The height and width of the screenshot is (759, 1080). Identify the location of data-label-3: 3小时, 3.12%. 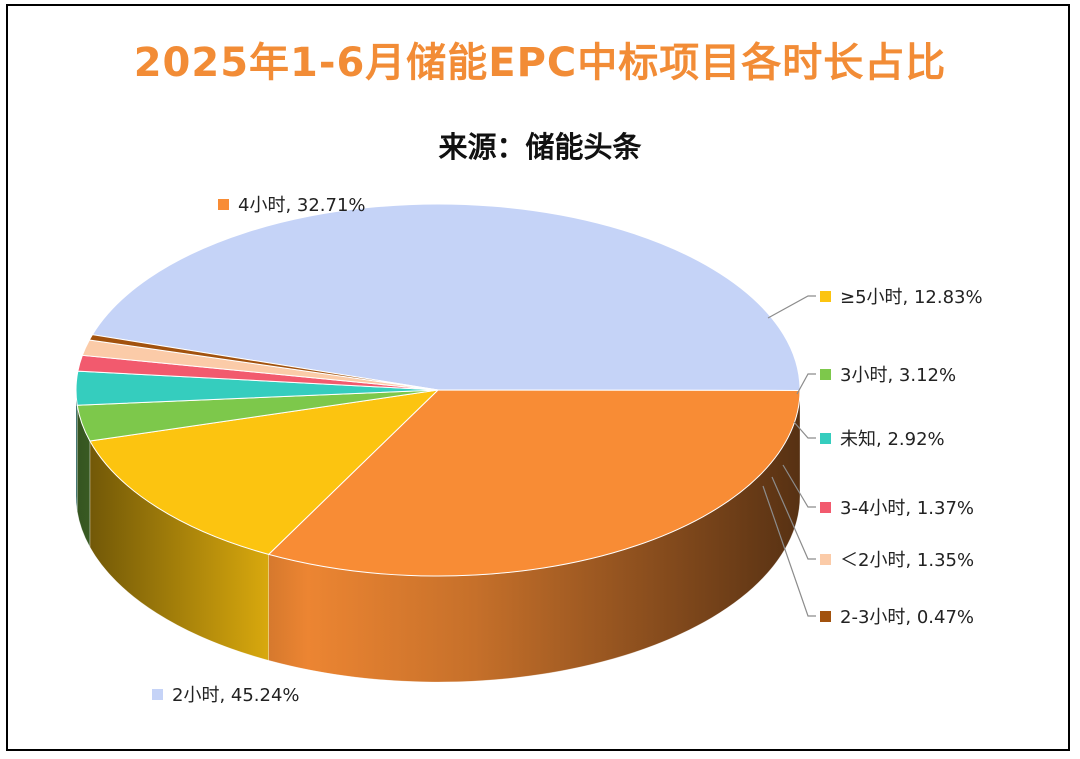
(898, 375).